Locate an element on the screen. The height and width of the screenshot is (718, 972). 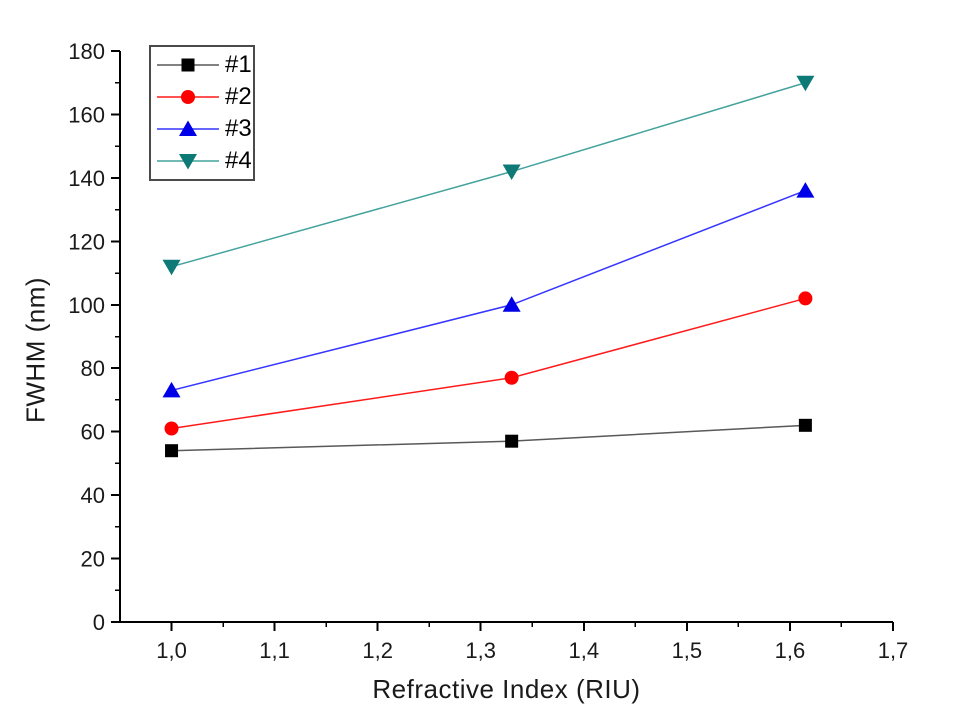
y-tick-label: 160 is located at coordinates (86, 114).